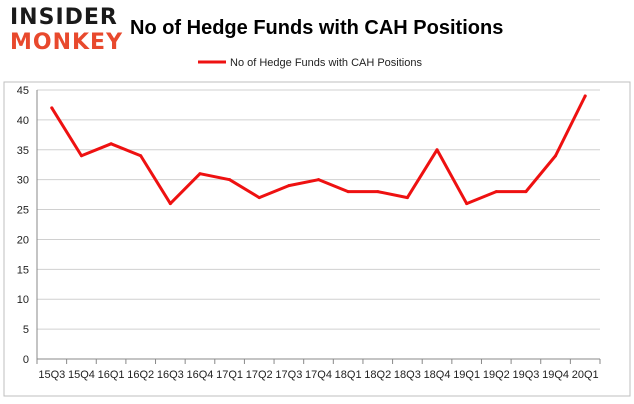  I want to click on legend: No of Hedge Funds with CAH Positions, so click(310, 63).